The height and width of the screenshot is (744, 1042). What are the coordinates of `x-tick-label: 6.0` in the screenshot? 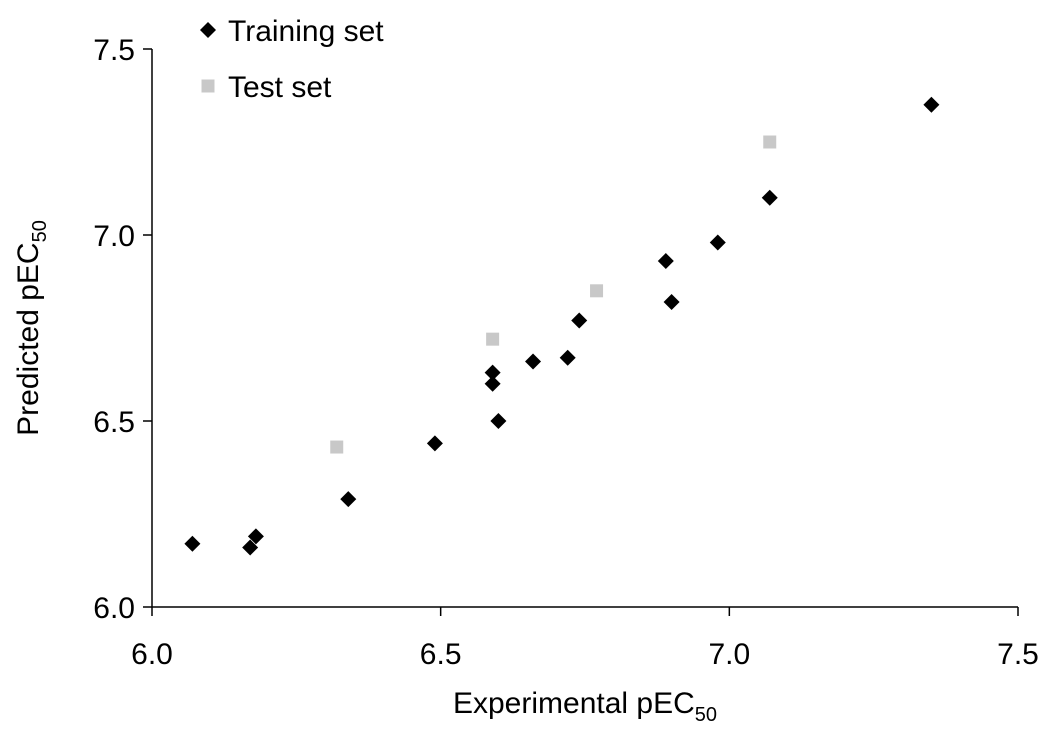 It's located at (152, 654).